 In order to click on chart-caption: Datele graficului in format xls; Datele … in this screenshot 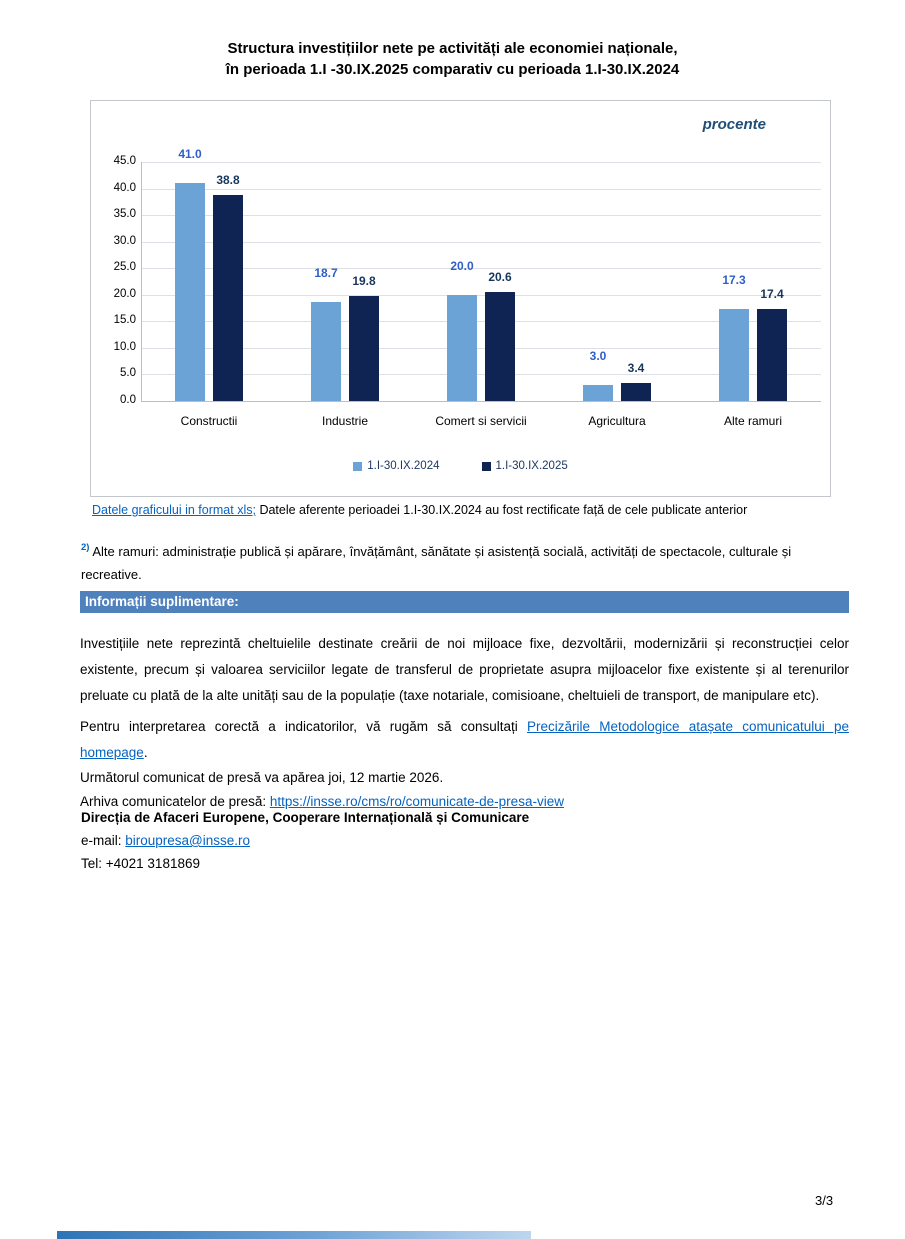, I will do `click(473, 510)`.